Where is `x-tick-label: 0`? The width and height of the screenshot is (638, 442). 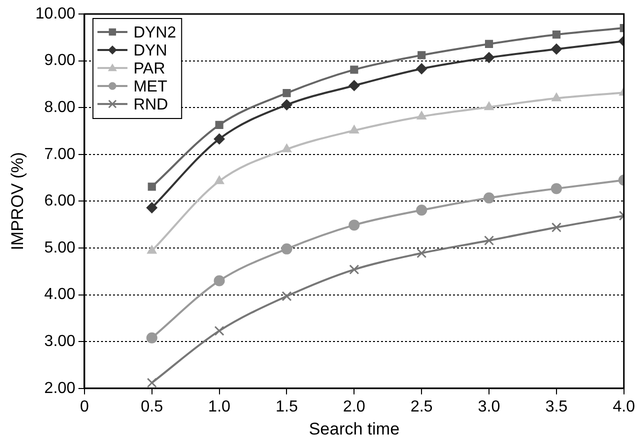
x-tick-label: 0 is located at coordinates (84, 407).